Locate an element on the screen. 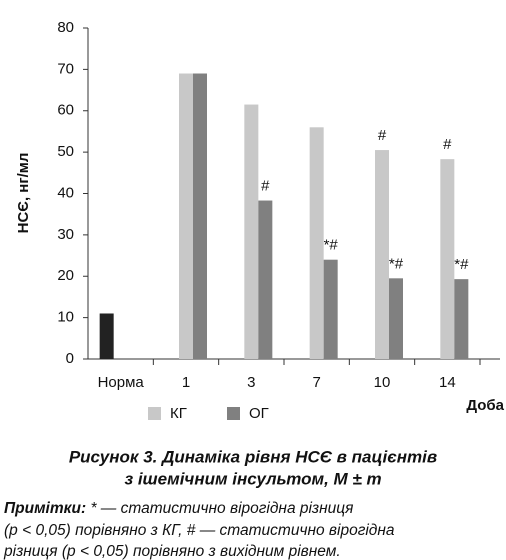 Image resolution: width=506 pixels, height=560 pixels. note: * — статистично вірогідна різниця is located at coordinates (221, 508).